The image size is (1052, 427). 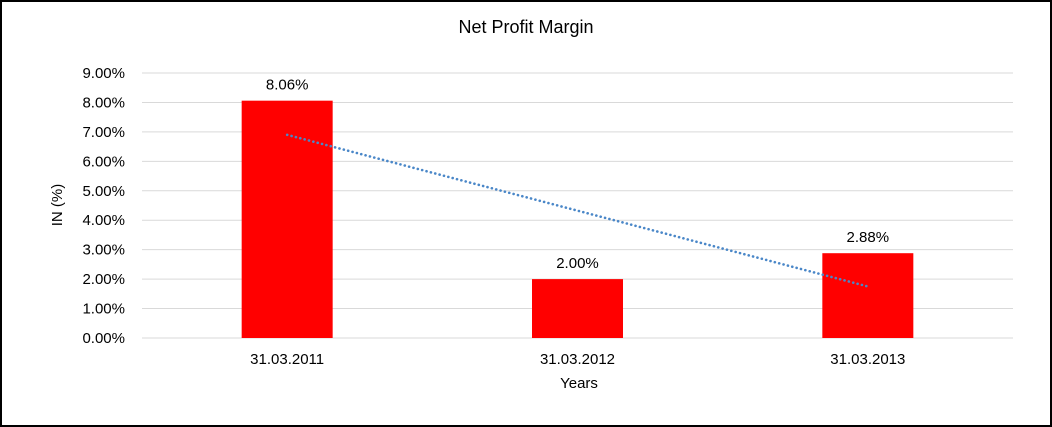 I want to click on y-tick-label: 4.00%, so click(x=103, y=220).